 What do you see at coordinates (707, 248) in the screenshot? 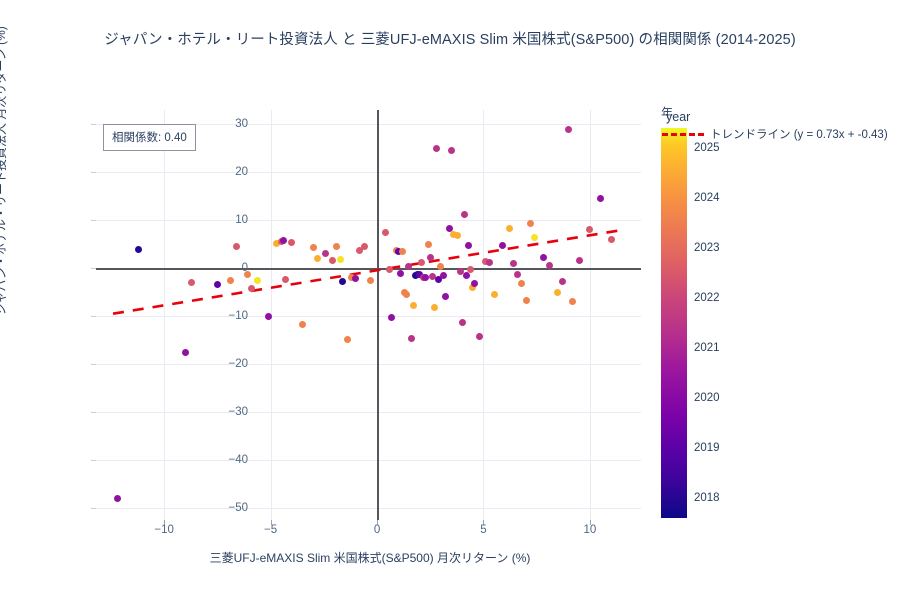
I see `colorbar-tick-label: 2023` at bounding box center [707, 248].